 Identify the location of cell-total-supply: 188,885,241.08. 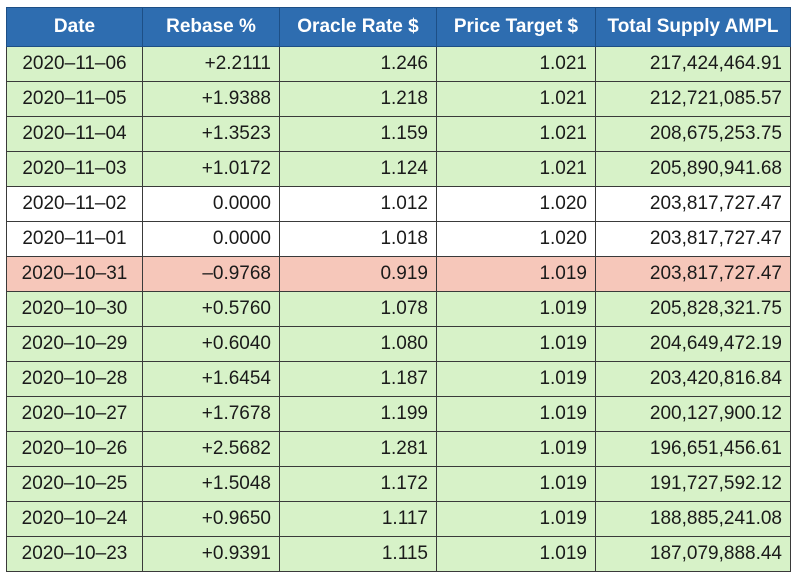
(693, 519).